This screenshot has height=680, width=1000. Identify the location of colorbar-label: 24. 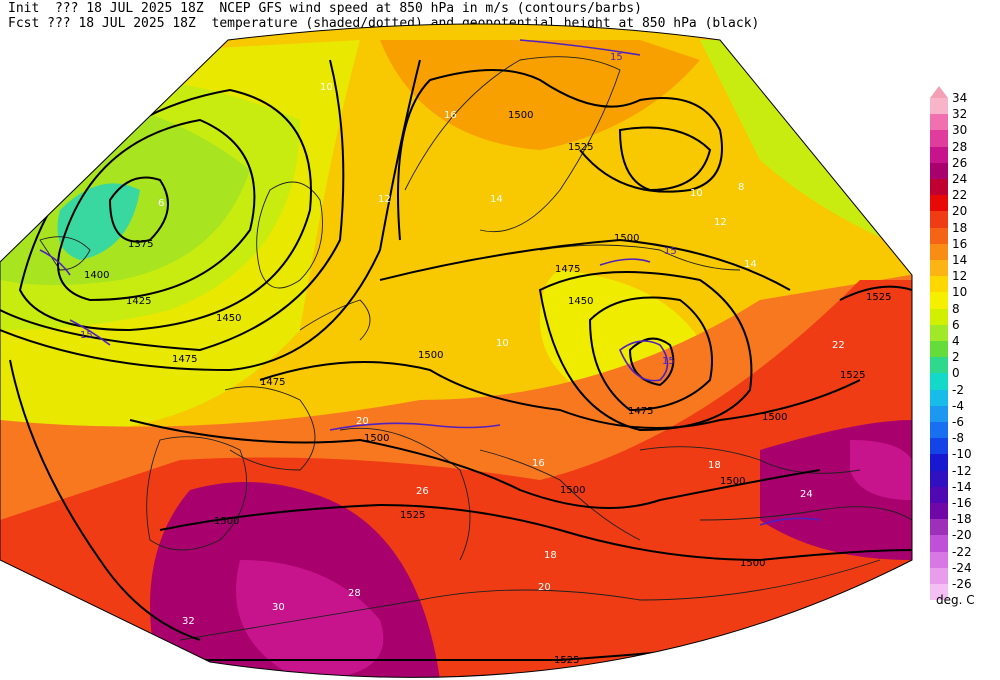
(960, 179).